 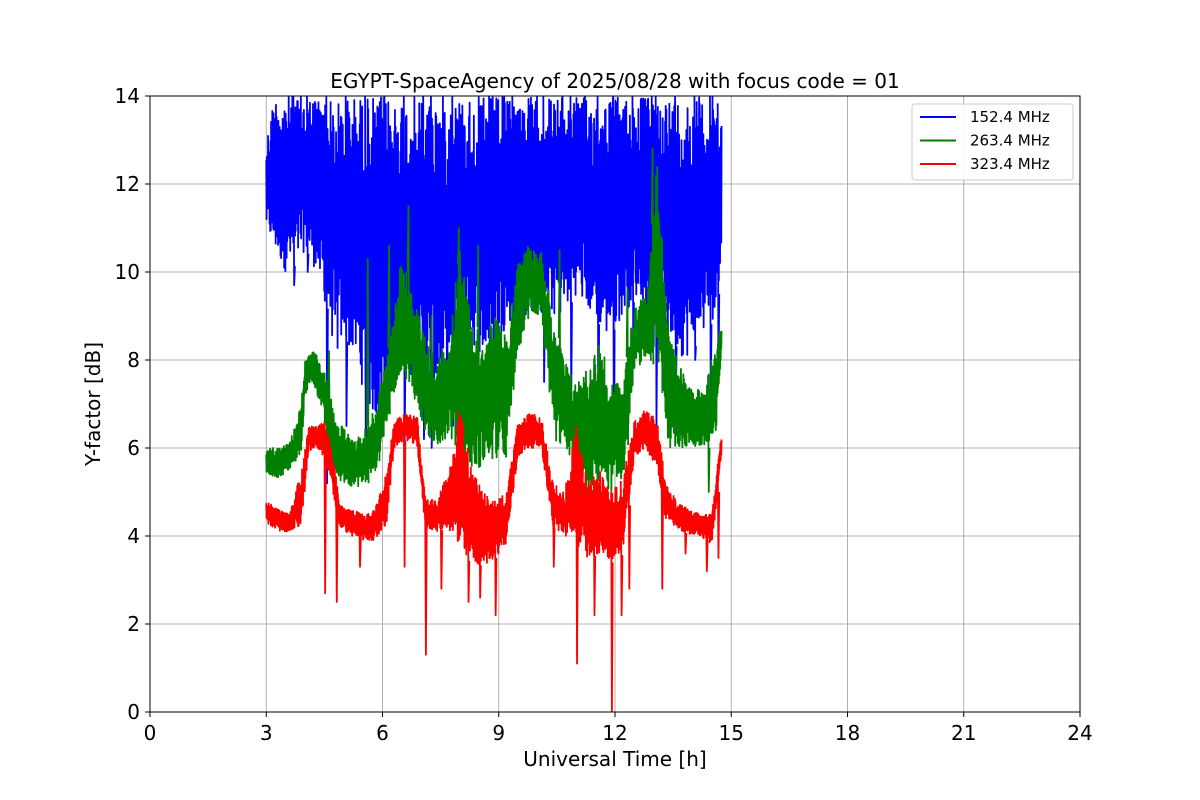 I want to click on y-tick-label: 12, so click(x=127, y=184).